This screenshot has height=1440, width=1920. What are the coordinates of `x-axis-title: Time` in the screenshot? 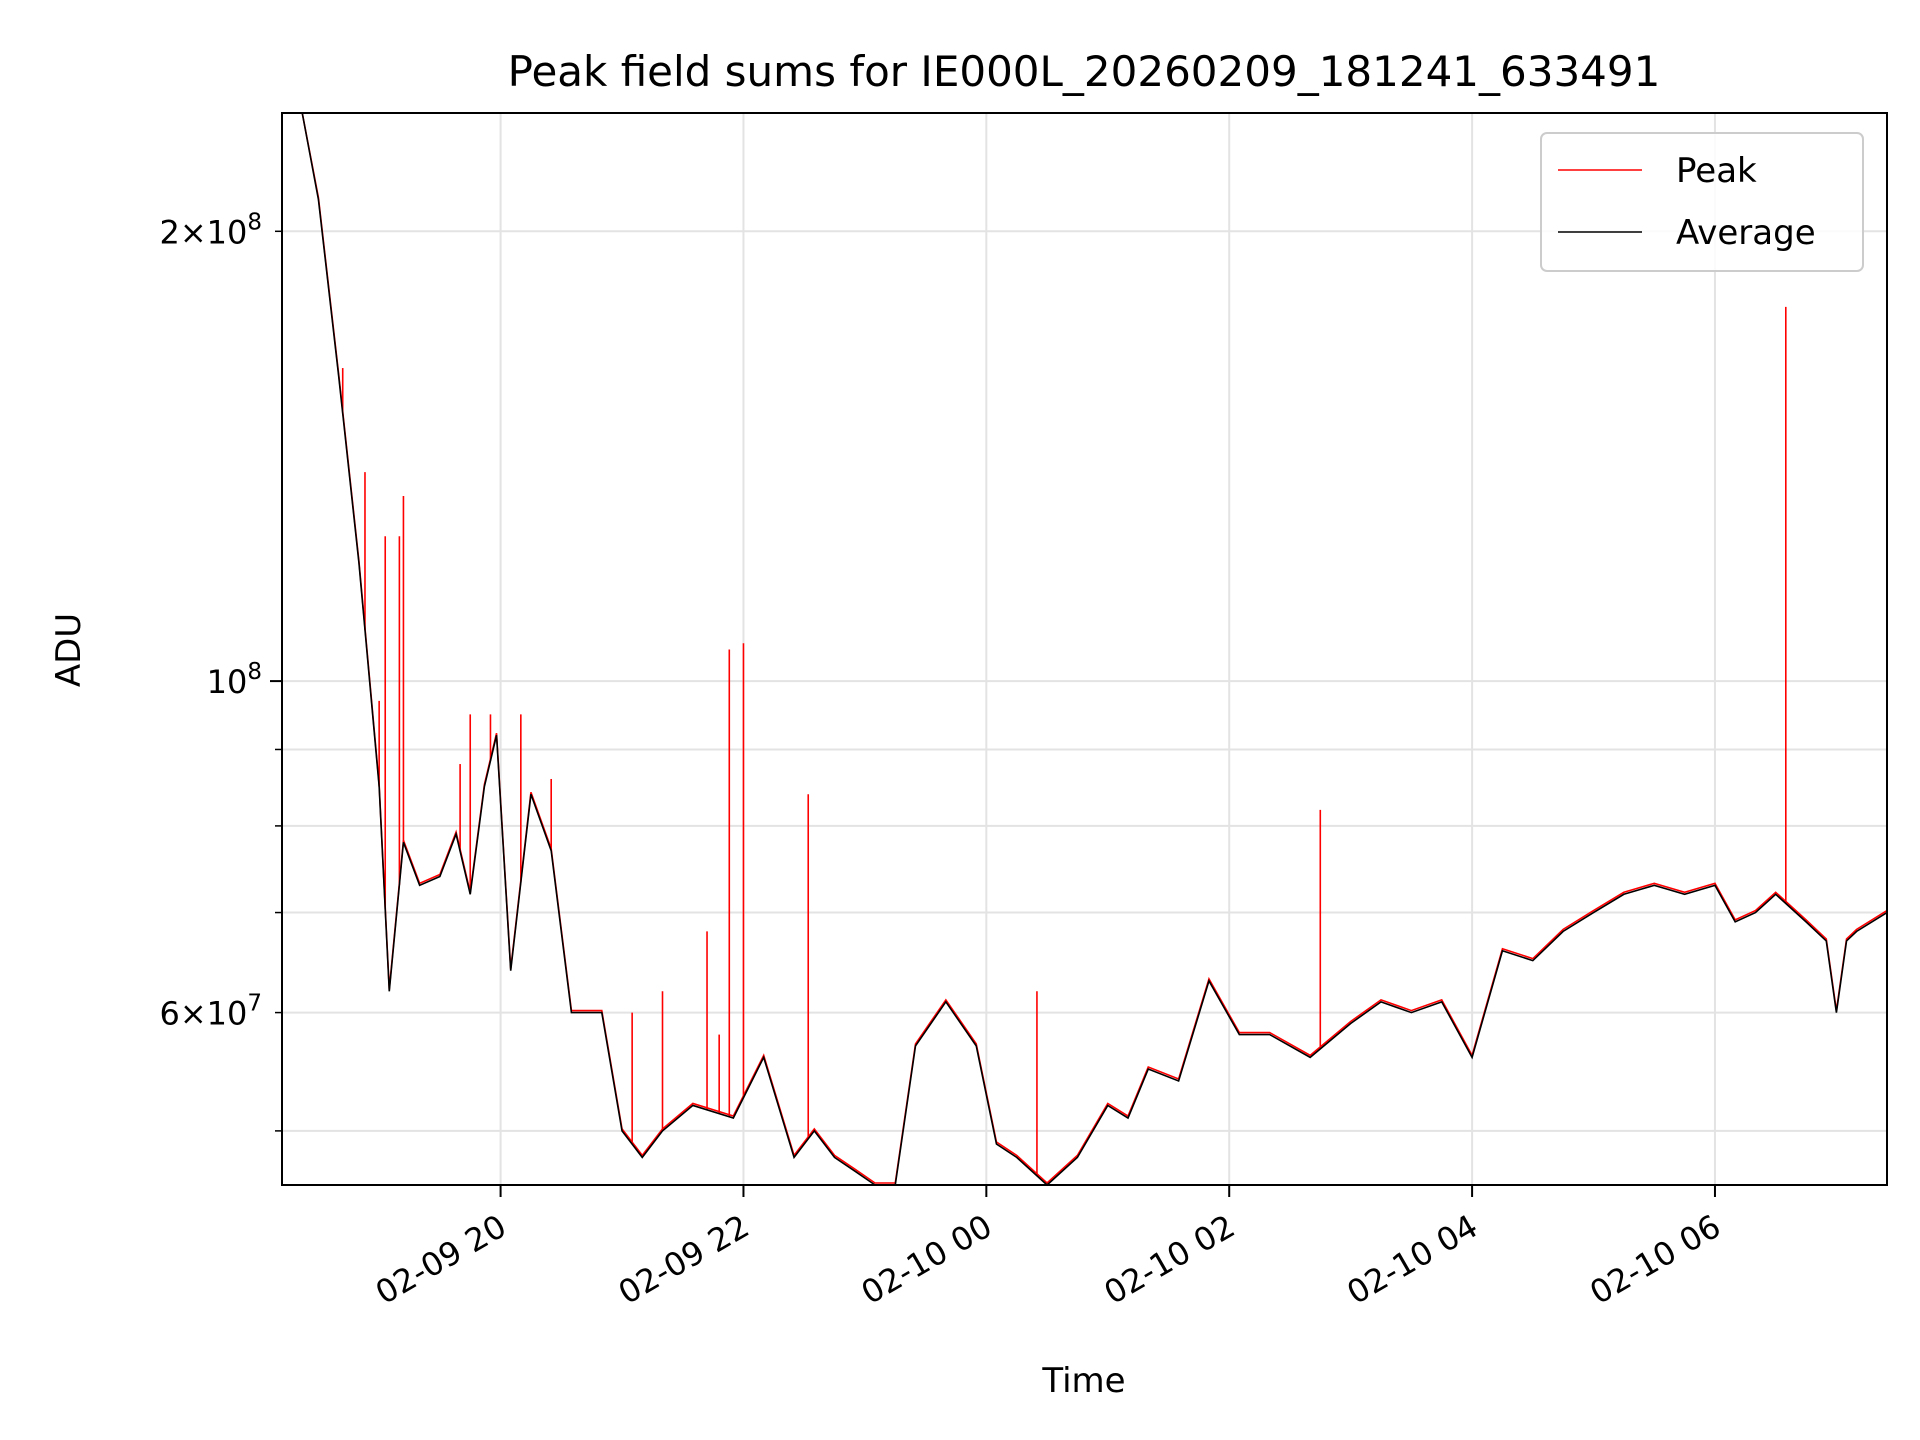 It's located at (1083, 1381).